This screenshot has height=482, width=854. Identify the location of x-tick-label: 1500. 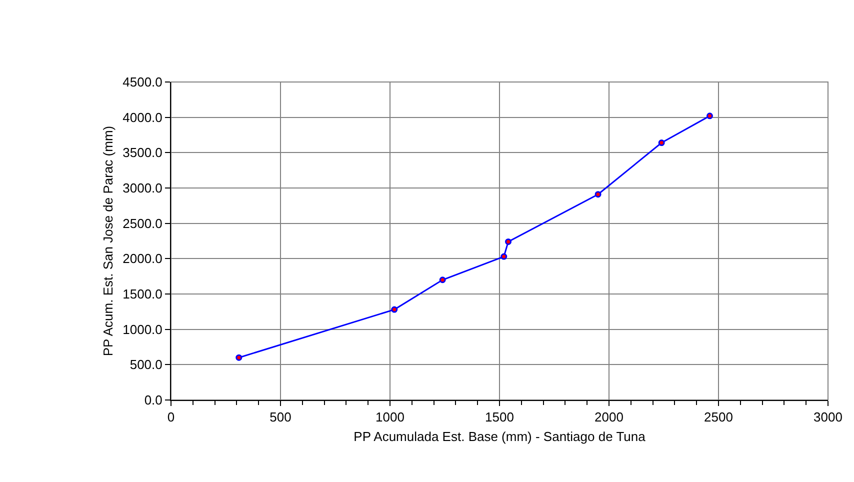
(499, 417).